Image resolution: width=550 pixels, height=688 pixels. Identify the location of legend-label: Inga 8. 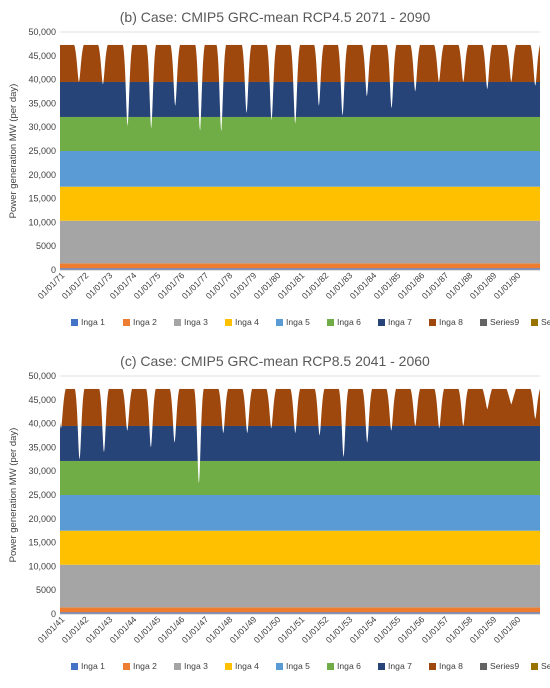
(451, 666).